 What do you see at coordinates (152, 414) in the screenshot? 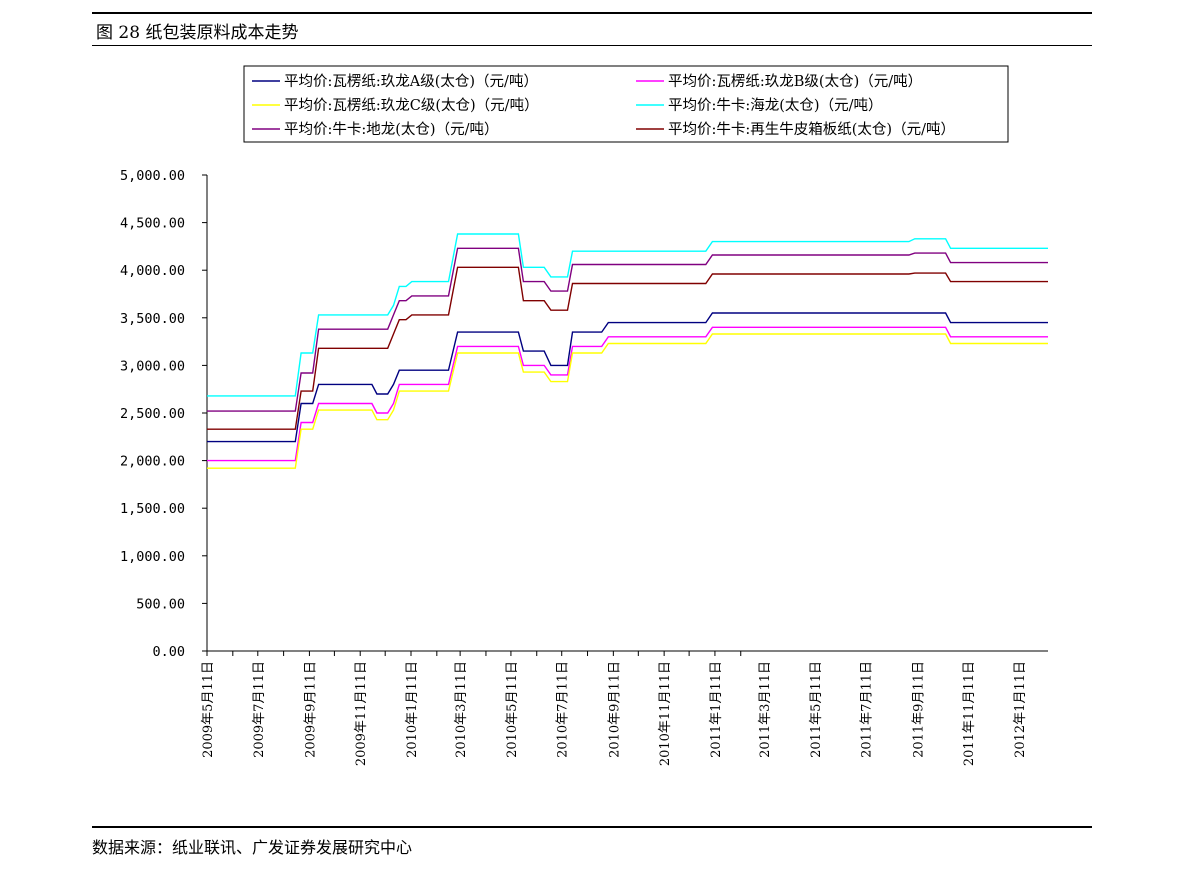
I see `y-tick-label: 2,500.00` at bounding box center [152, 414].